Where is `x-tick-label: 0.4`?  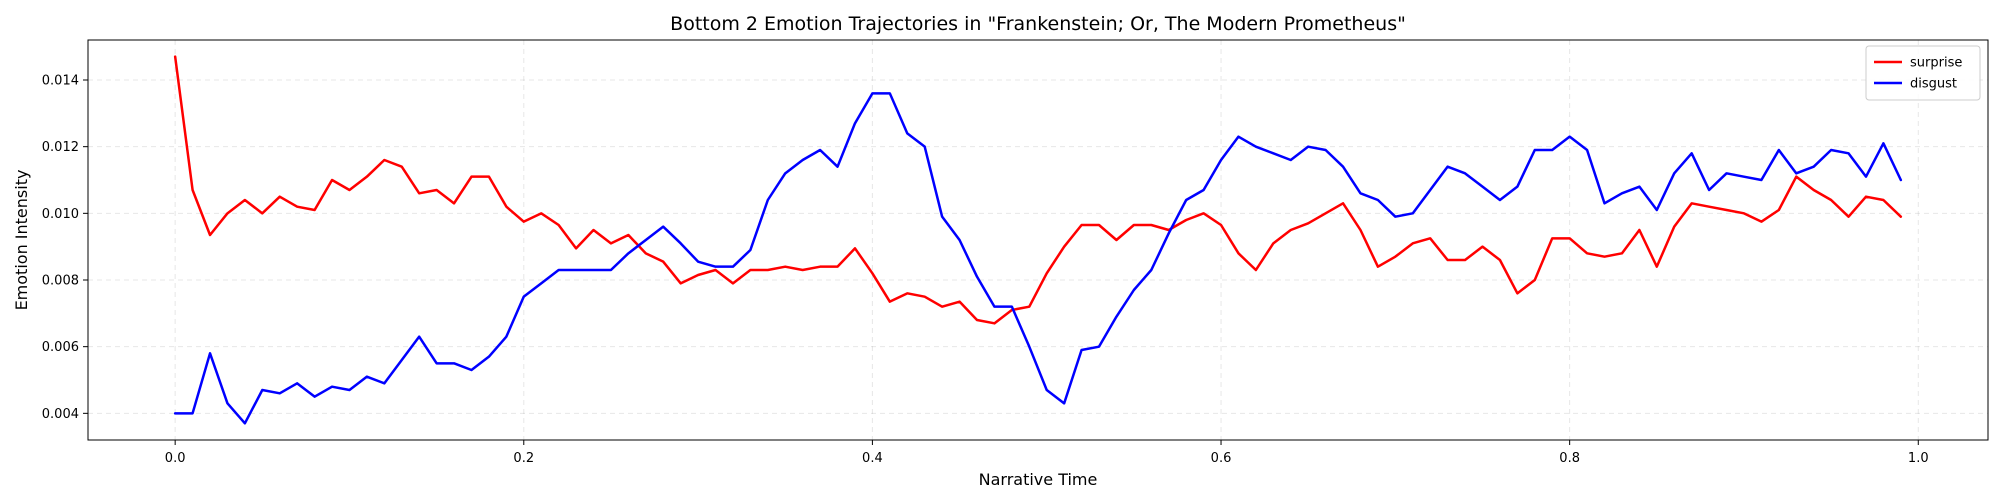
x-tick-label: 0.4 is located at coordinates (872, 458).